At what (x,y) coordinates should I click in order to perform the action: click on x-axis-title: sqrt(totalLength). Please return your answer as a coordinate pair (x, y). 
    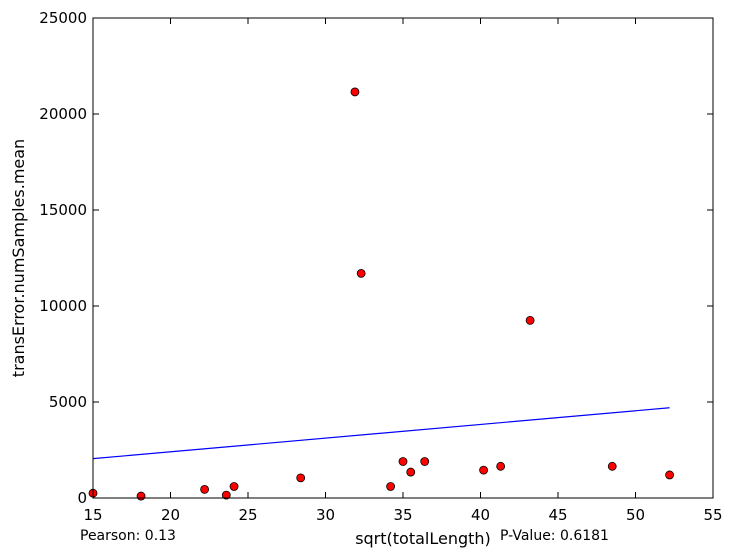
    Looking at the image, I should click on (423, 538).